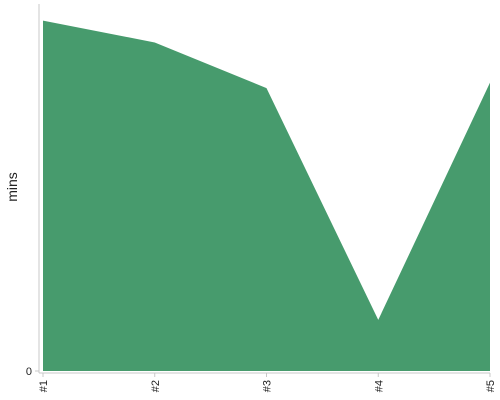 The width and height of the screenshot is (500, 400). What do you see at coordinates (44, 386) in the screenshot?
I see `x-tick-label-1: #1` at bounding box center [44, 386].